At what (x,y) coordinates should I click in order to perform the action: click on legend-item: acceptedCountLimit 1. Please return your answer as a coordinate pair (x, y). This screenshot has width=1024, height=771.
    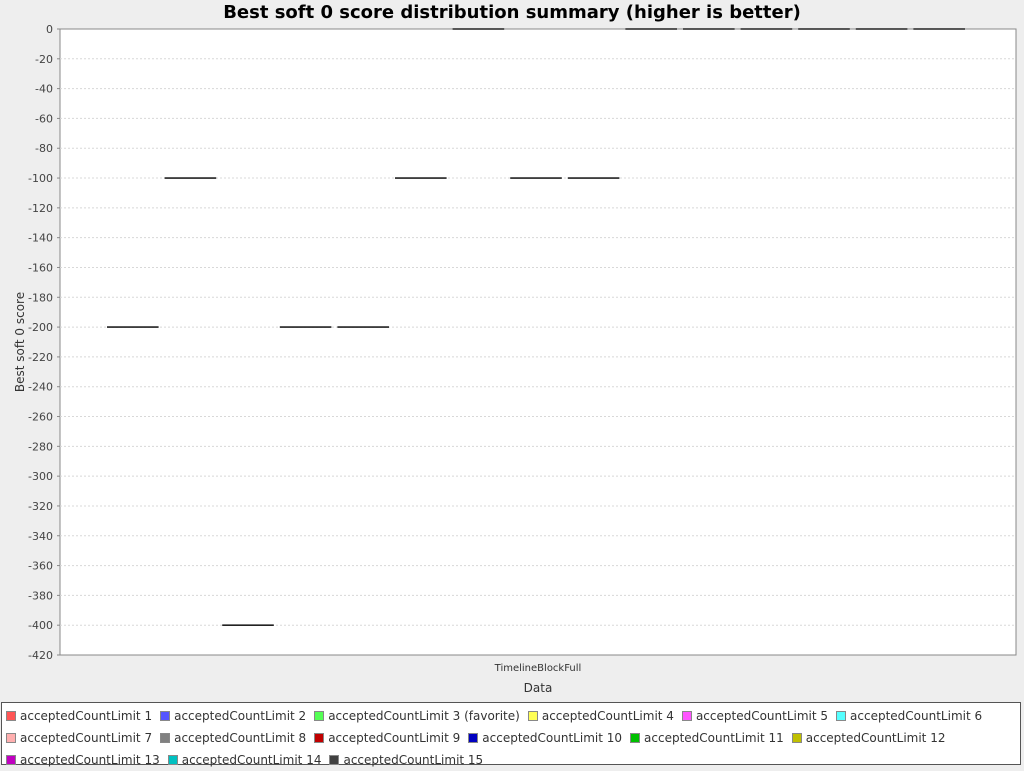
    Looking at the image, I should click on (78, 716).